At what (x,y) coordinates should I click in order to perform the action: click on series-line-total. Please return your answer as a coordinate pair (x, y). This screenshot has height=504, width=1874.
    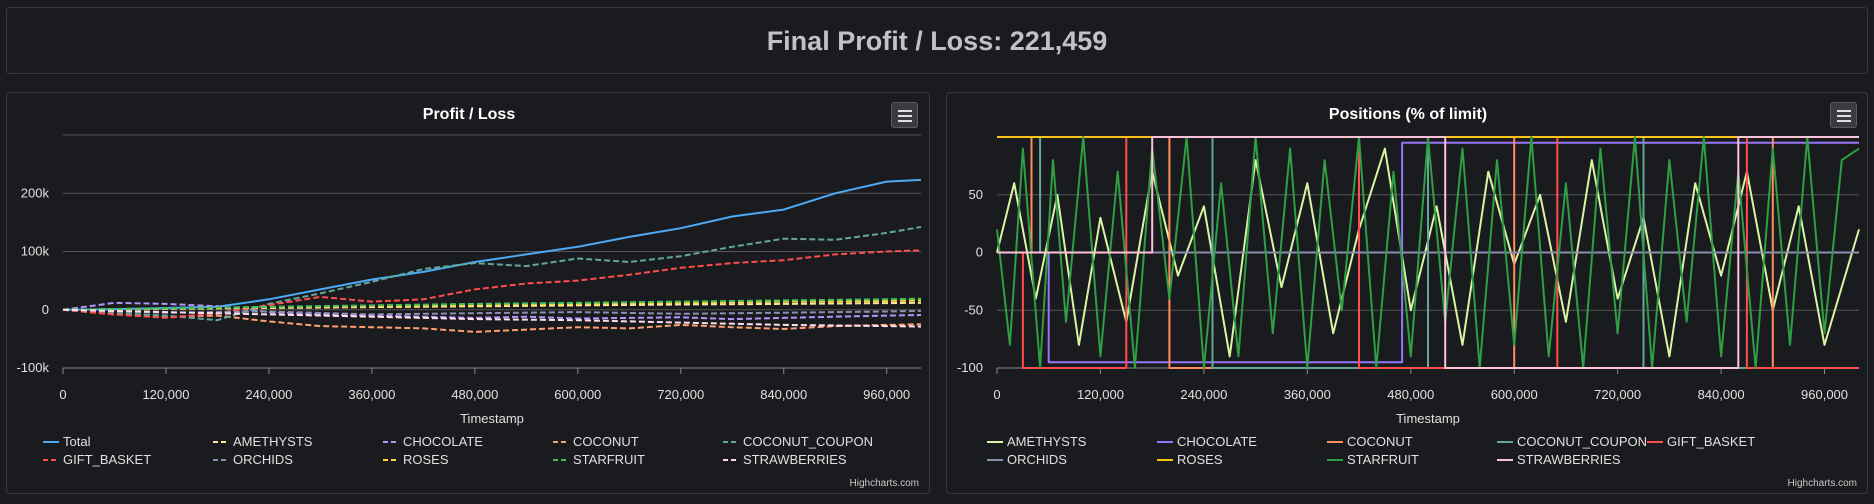
    Looking at the image, I should click on (492, 244).